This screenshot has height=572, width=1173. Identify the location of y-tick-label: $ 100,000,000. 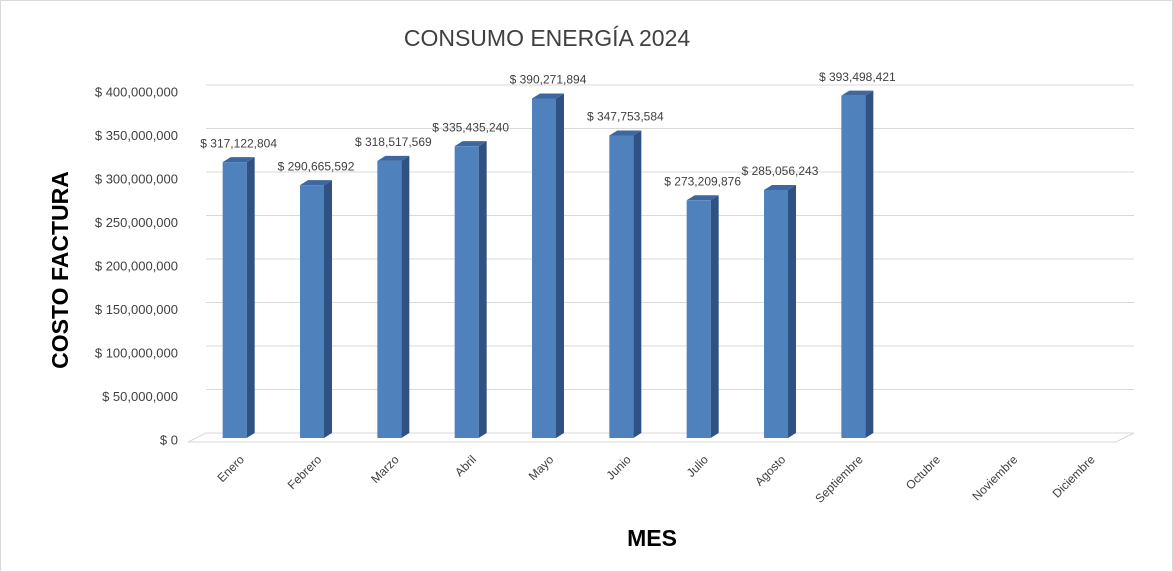
(136, 352).